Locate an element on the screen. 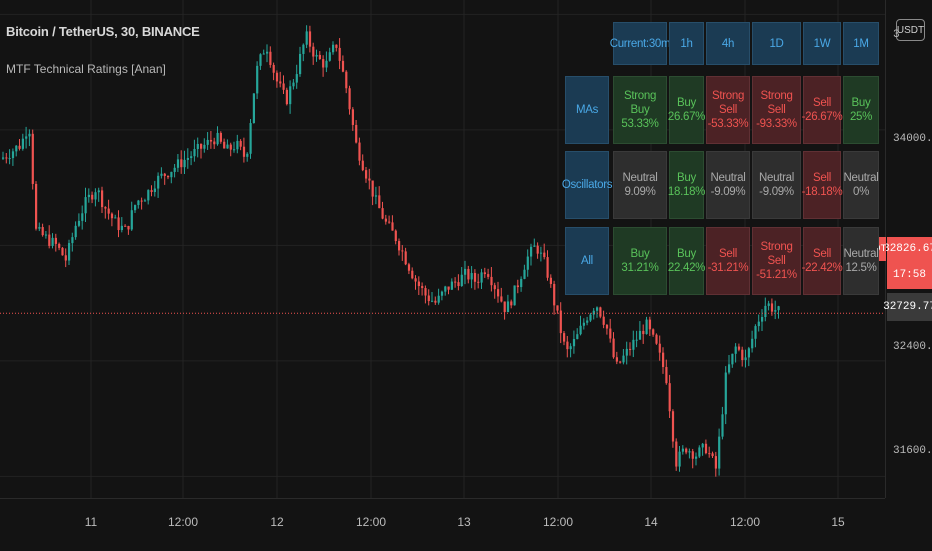 The height and width of the screenshot is (551, 932). rating-cell: Neutral 0% is located at coordinates (861, 185).